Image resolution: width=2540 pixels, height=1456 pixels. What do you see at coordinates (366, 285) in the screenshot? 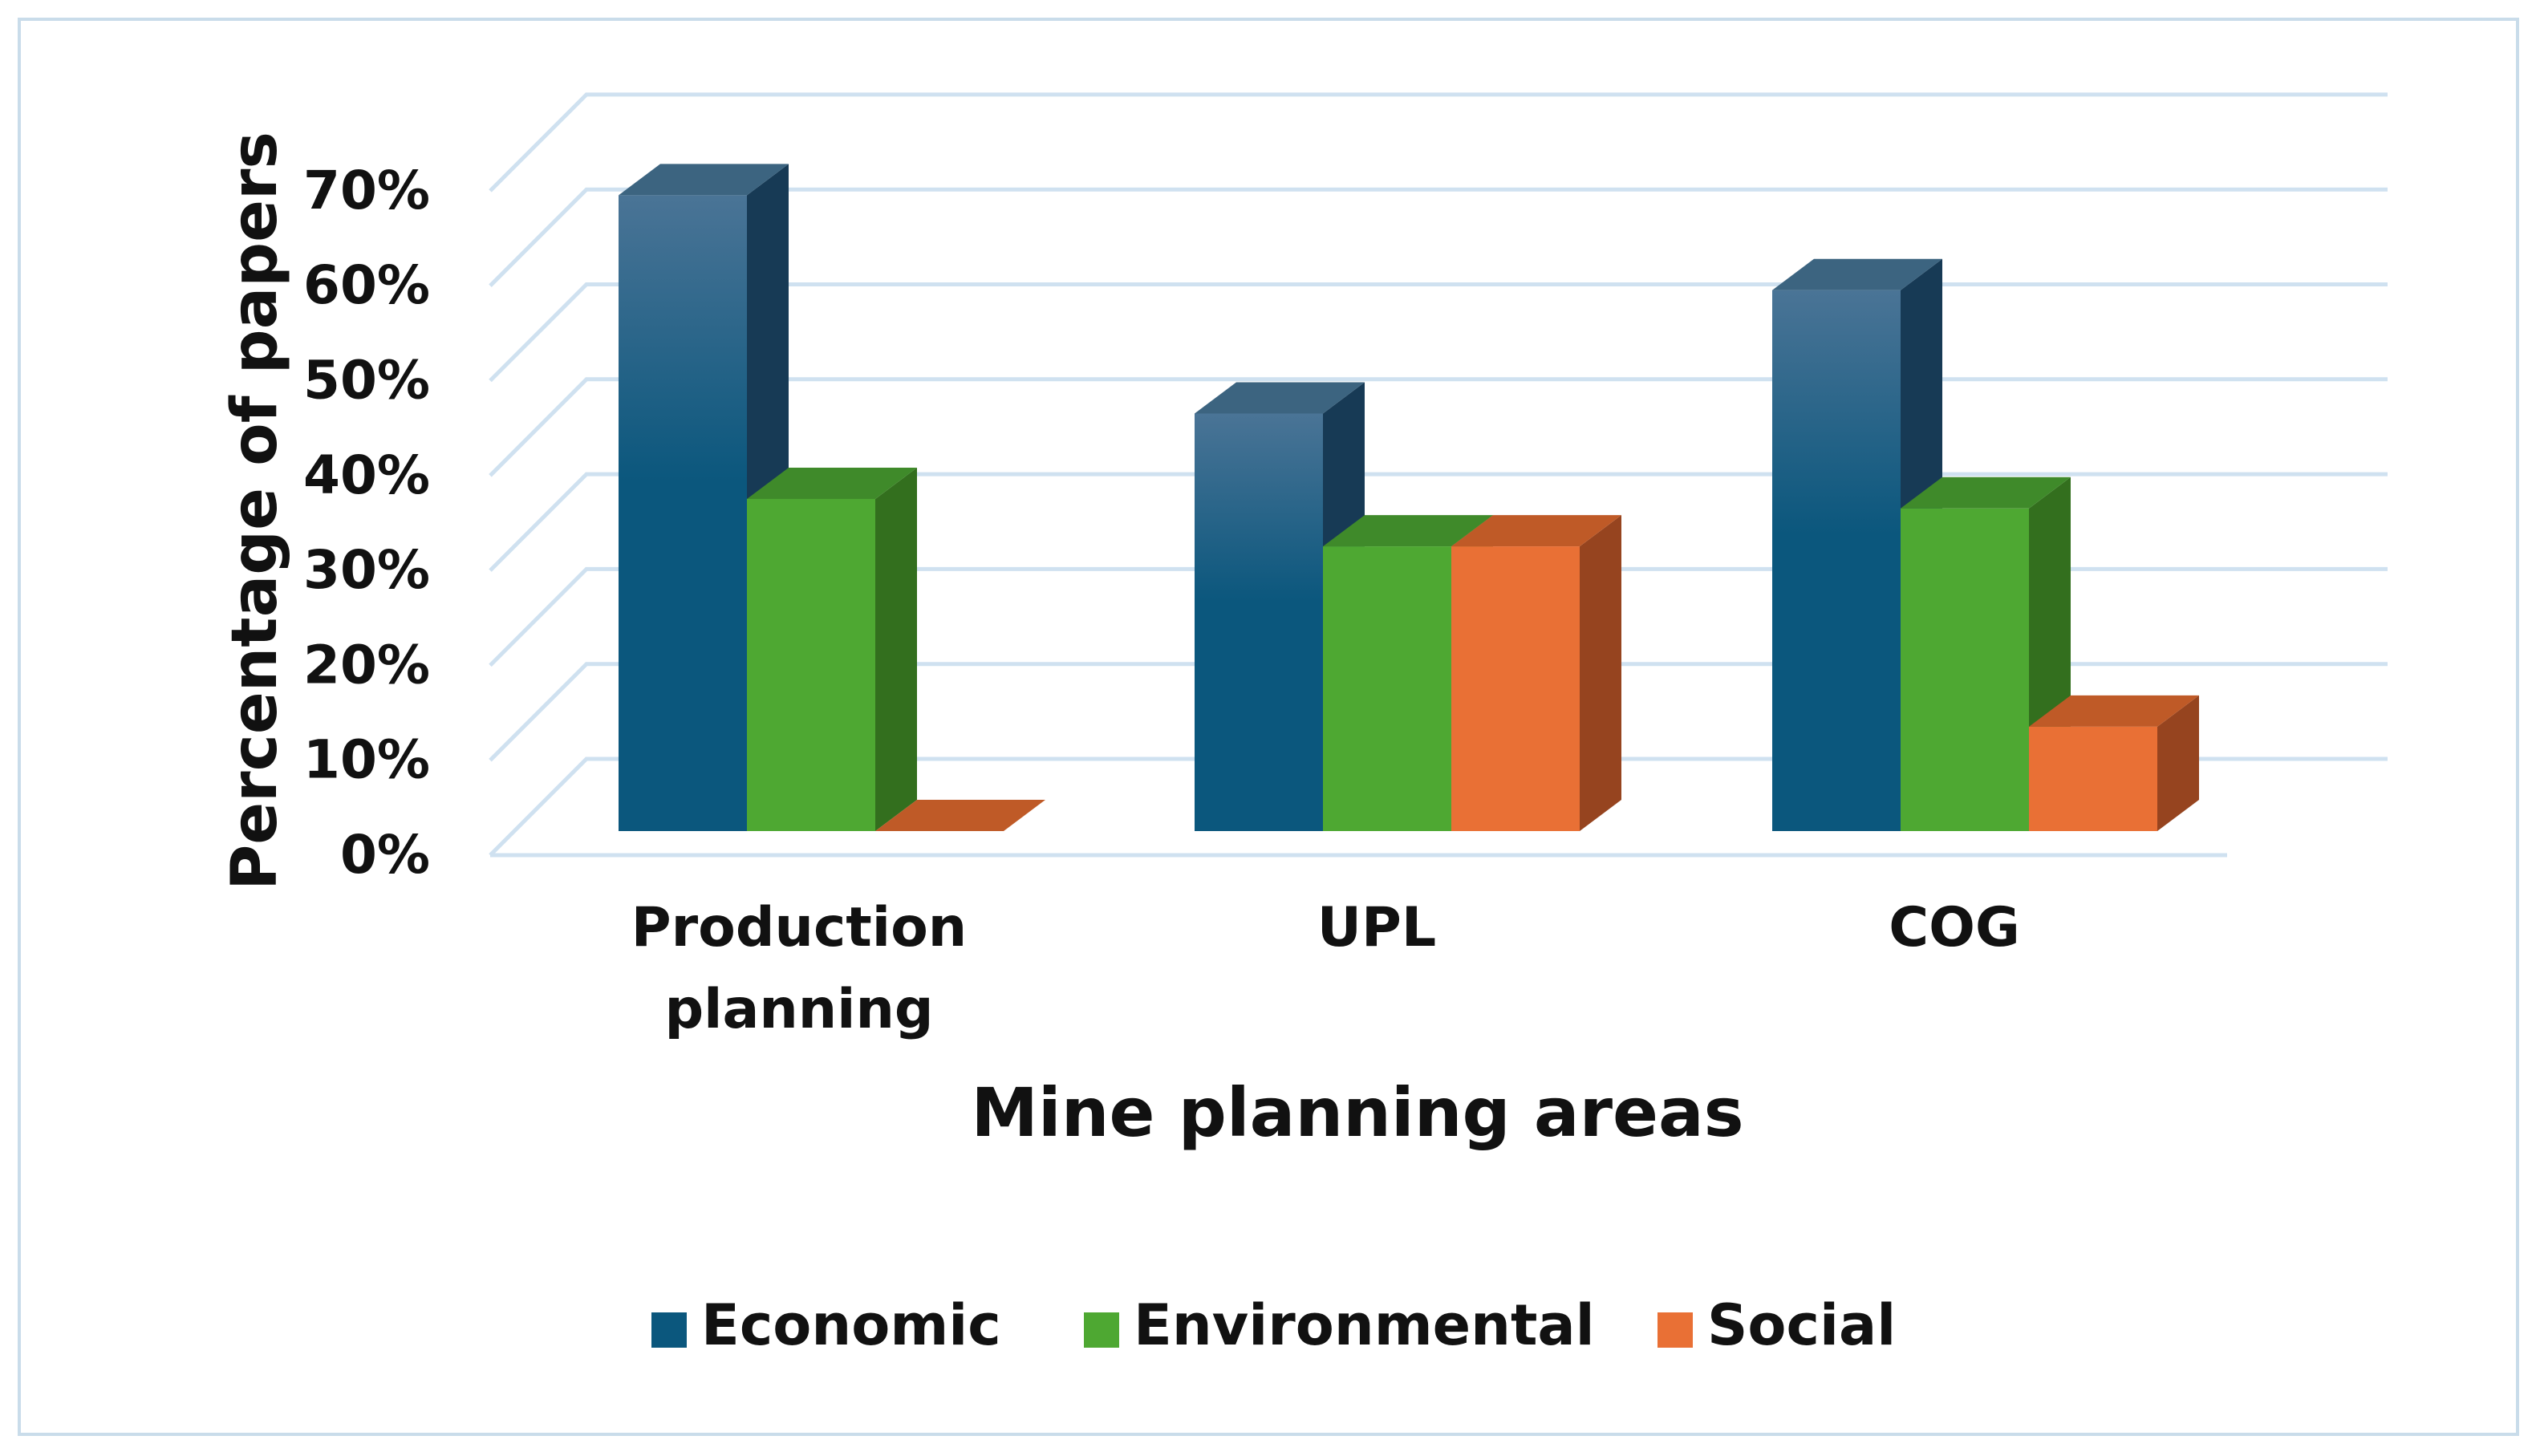
I see `y-tick-label: 60%` at bounding box center [366, 285].